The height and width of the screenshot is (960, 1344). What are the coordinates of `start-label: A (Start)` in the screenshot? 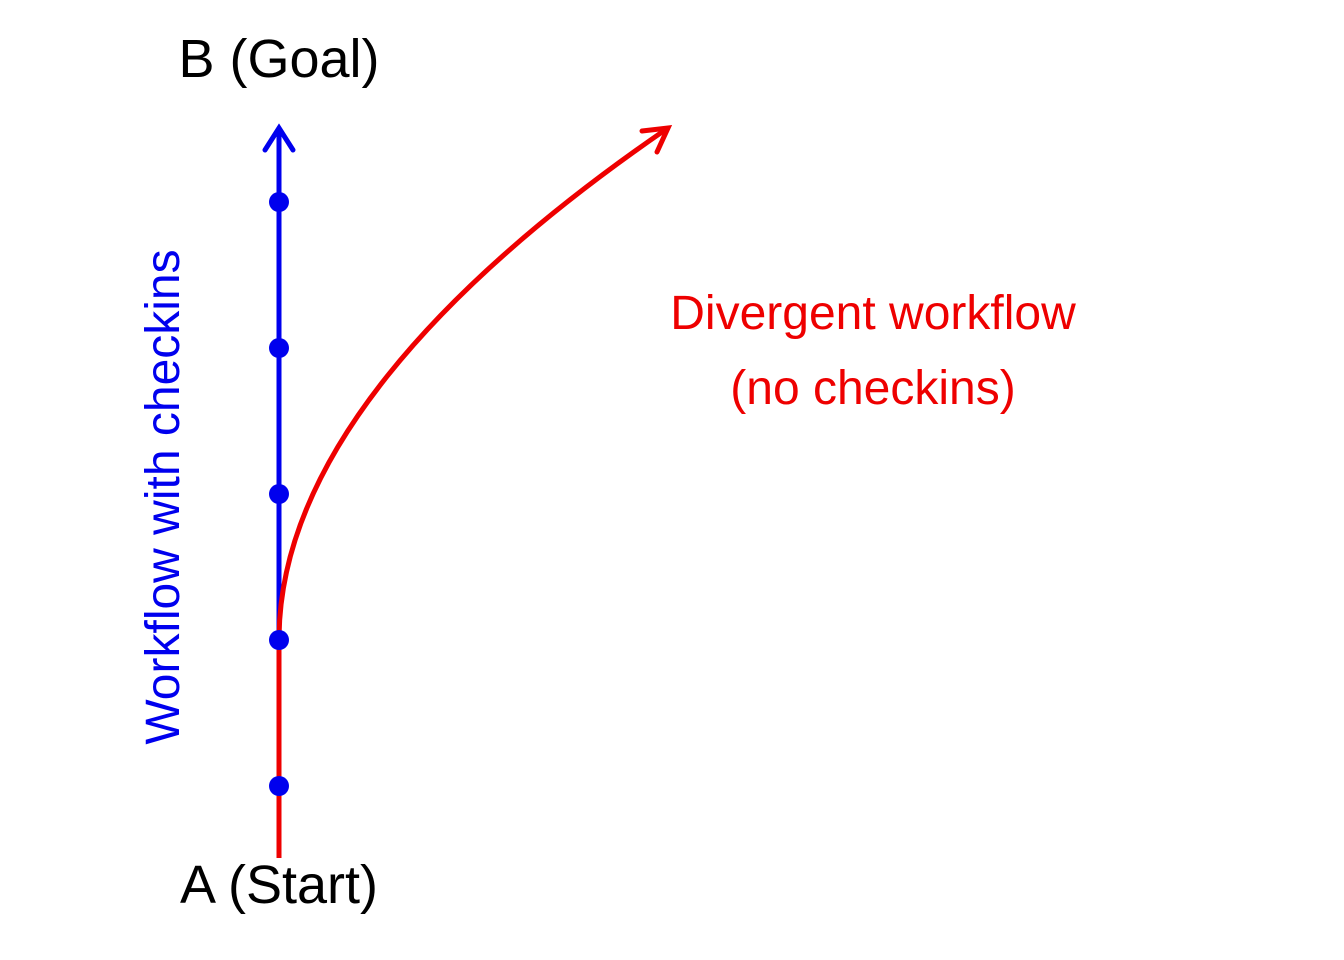 It's located at (279, 885).